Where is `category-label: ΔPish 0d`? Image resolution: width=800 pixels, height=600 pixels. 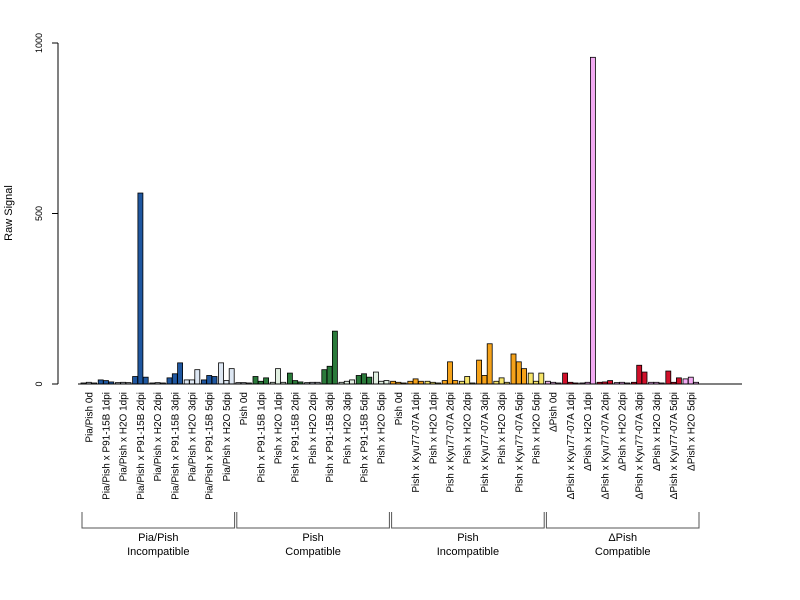
category-label: ΔPish 0d is located at coordinates (554, 412).